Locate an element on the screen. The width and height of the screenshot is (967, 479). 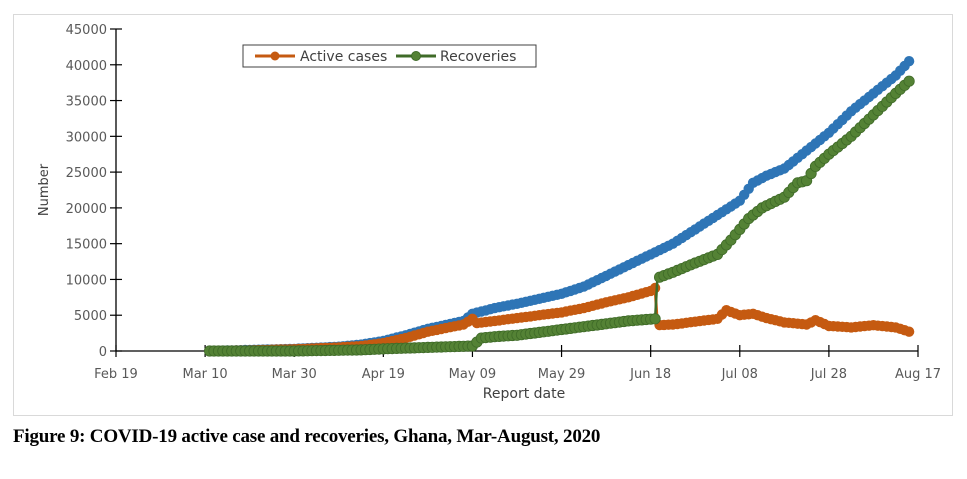
legend-label-active-cases: Active cases is located at coordinates (343, 57).